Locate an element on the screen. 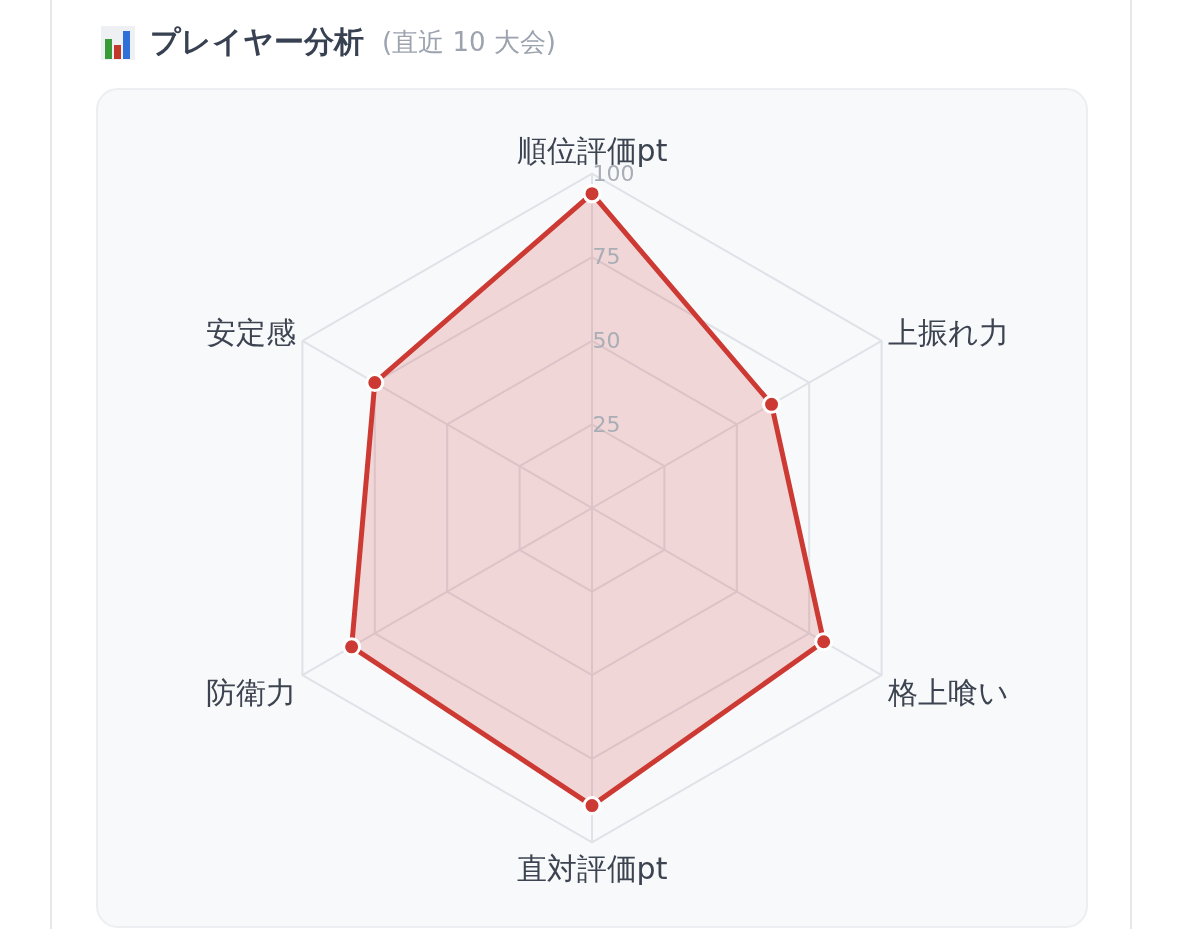 The height and width of the screenshot is (929, 1179). spoke-label: 安定感 is located at coordinates (251, 333).